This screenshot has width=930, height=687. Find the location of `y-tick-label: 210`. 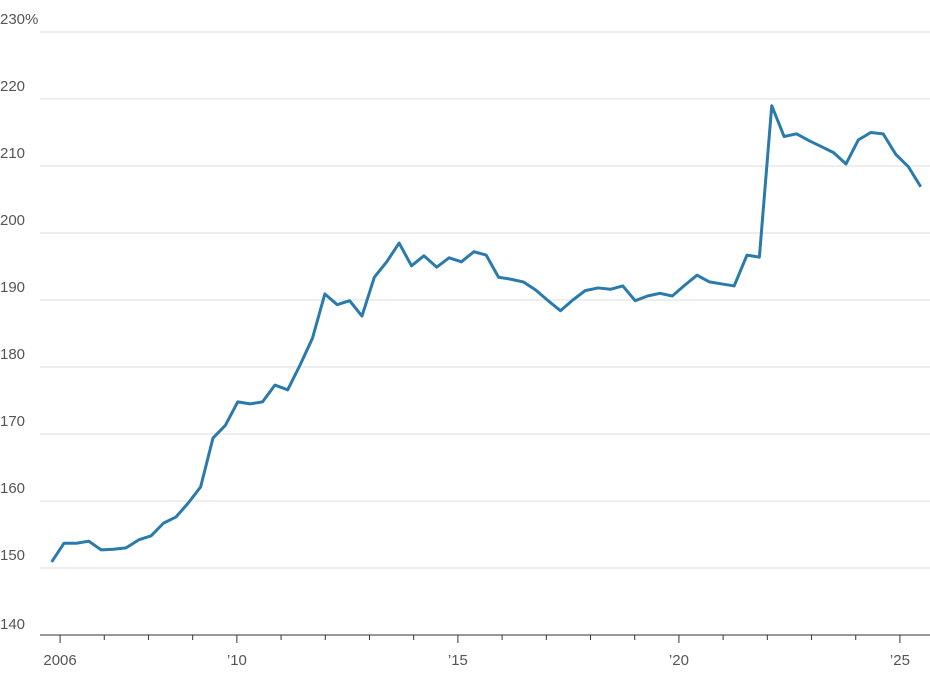

y-tick-label: 210 is located at coordinates (12, 153).